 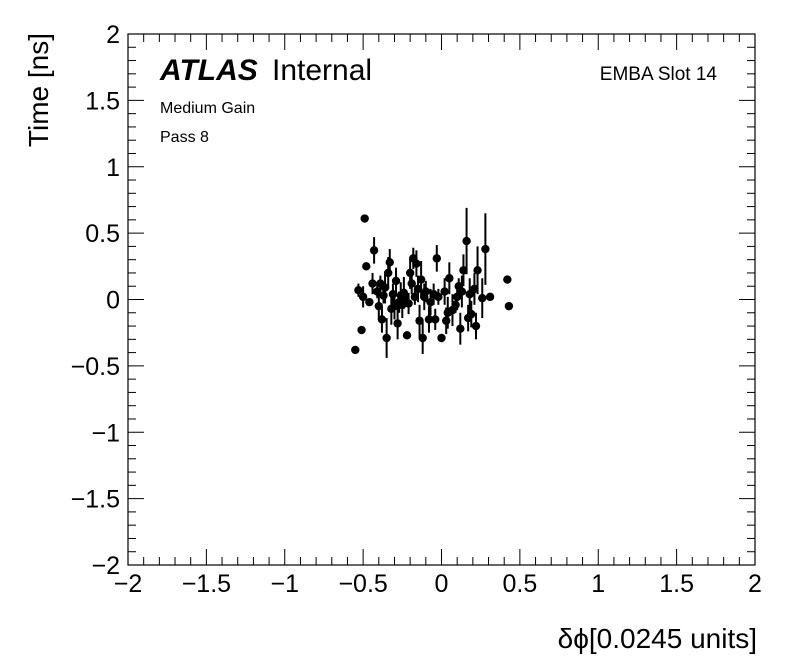 I want to click on x-tick-label: 0, so click(x=442, y=584).